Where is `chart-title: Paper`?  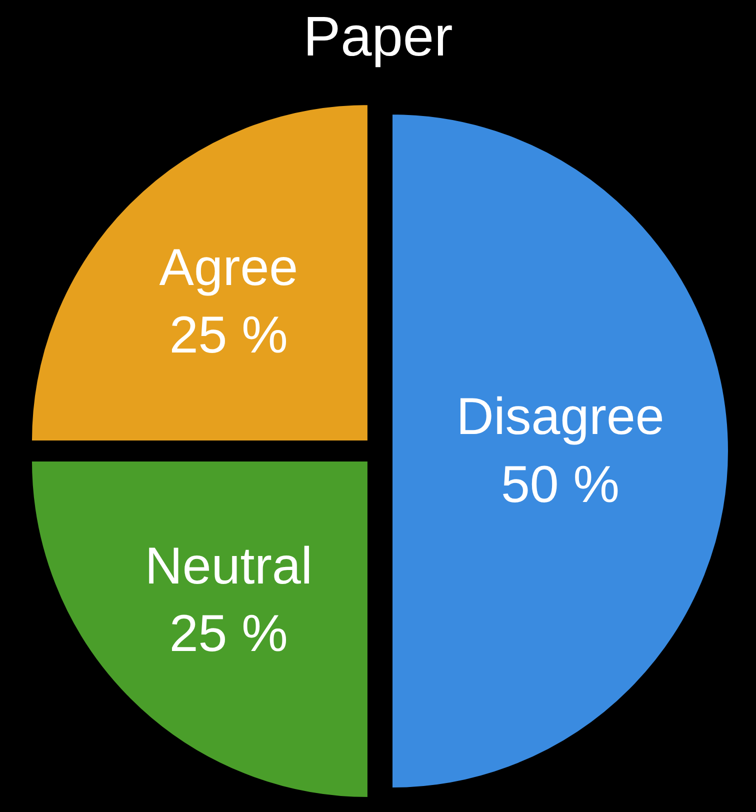
chart-title: Paper is located at coordinates (378, 36).